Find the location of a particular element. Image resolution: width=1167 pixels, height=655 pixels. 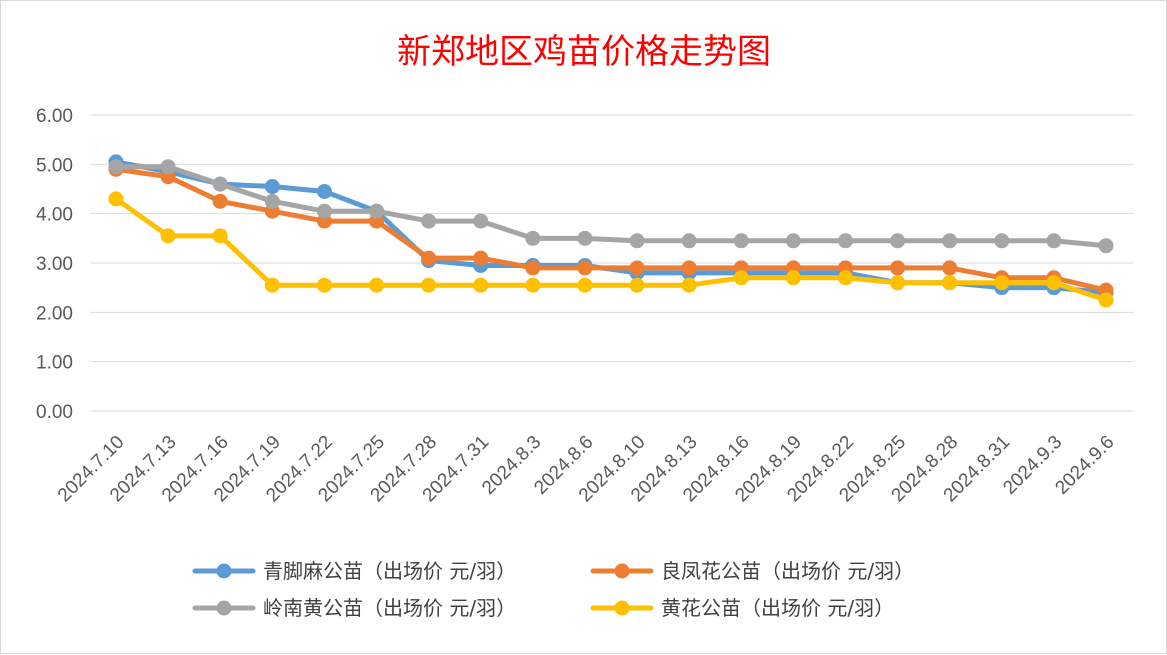

y-tick-label: 3.00 is located at coordinates (54, 264).